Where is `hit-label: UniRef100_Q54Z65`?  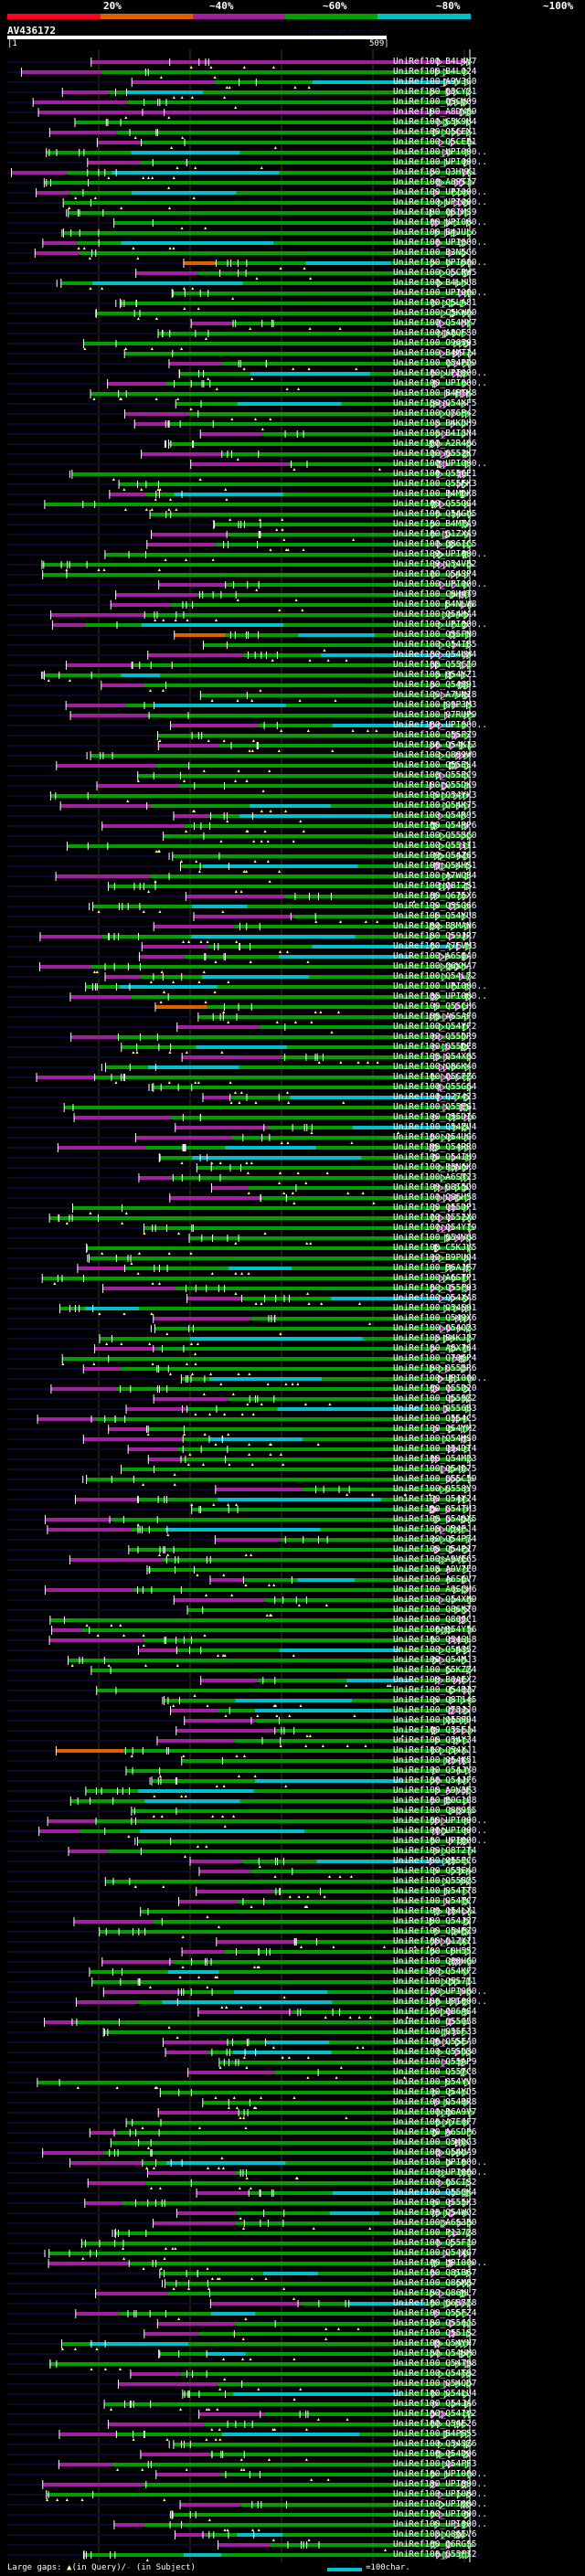 hit-label: UniRef100_Q54Z65 is located at coordinates (435, 856).